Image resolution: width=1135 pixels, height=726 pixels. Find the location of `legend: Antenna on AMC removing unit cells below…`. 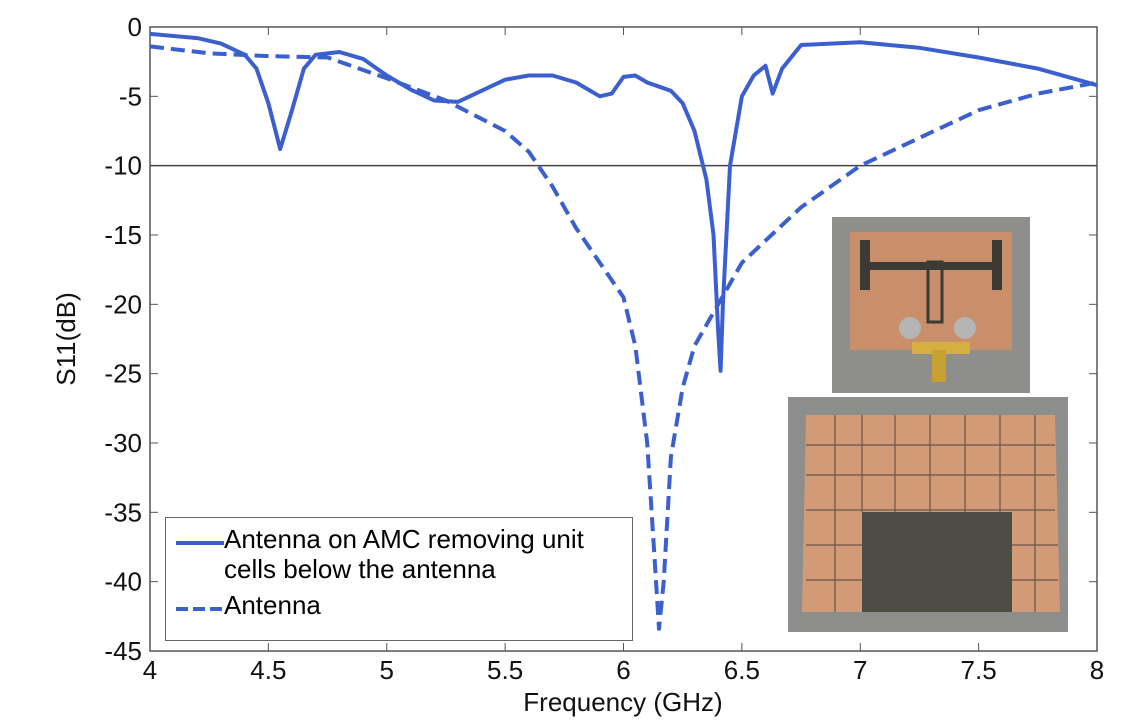

legend: Antenna on AMC removing unit cells below… is located at coordinates (399, 579).